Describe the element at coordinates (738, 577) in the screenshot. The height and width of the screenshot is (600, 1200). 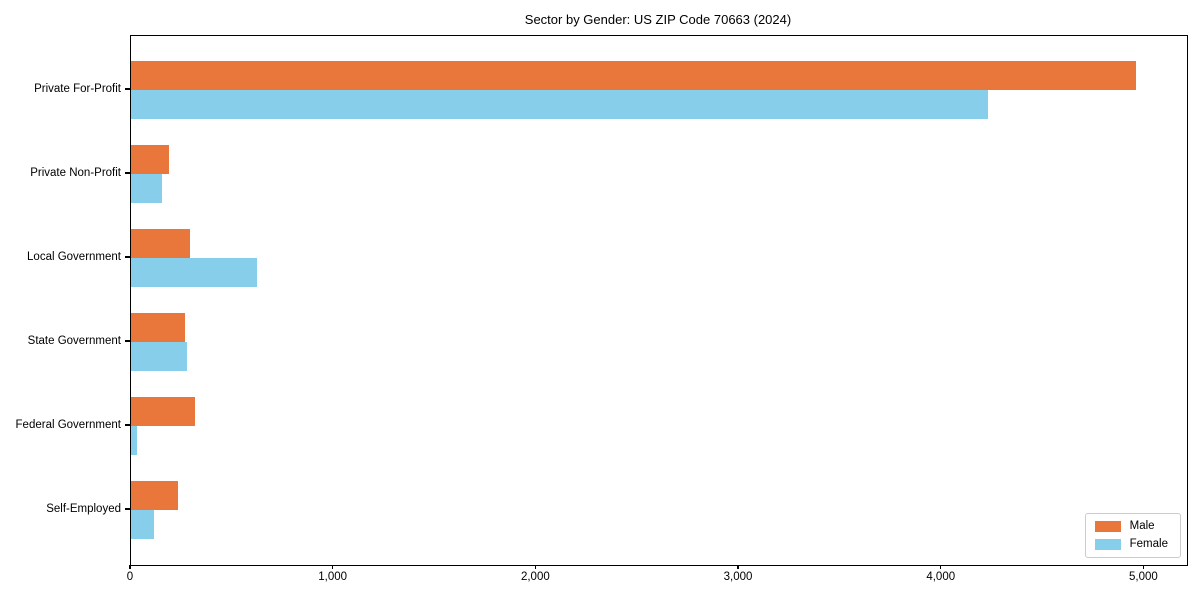
I see `x-axis-label-3000: 3,000` at that location.